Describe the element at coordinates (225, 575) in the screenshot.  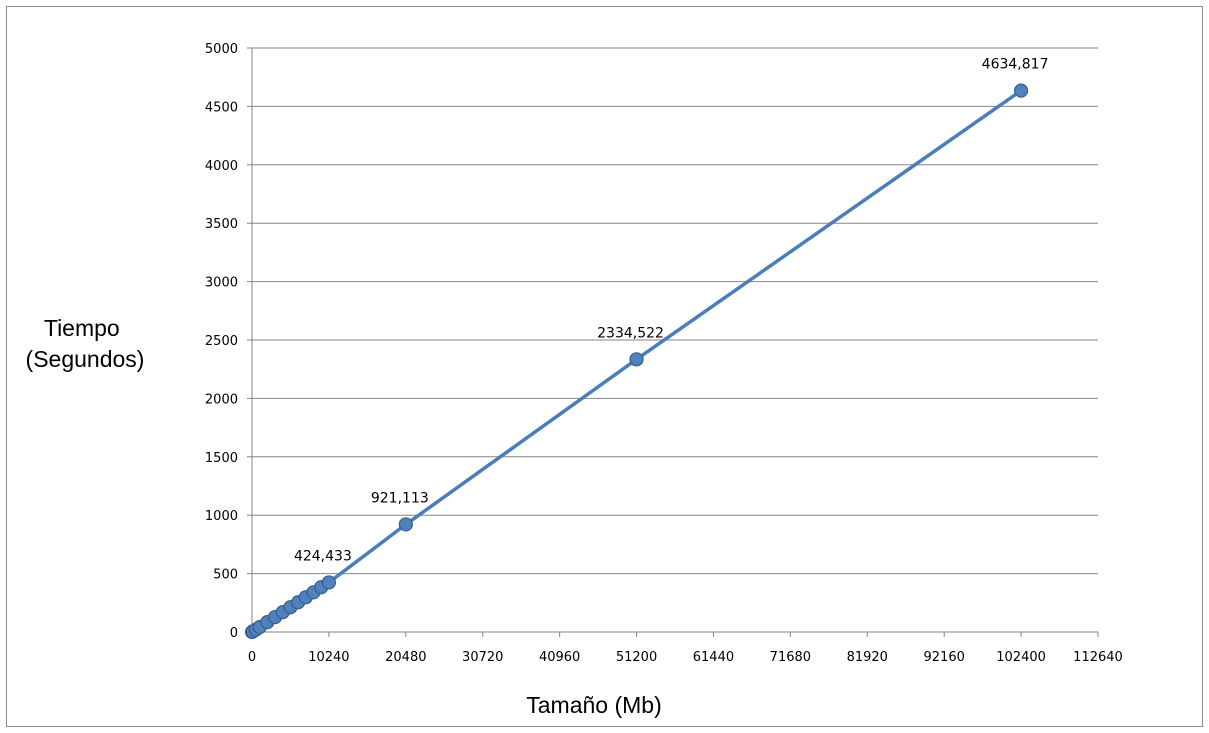
I see `y-tick-label-500: 500` at that location.